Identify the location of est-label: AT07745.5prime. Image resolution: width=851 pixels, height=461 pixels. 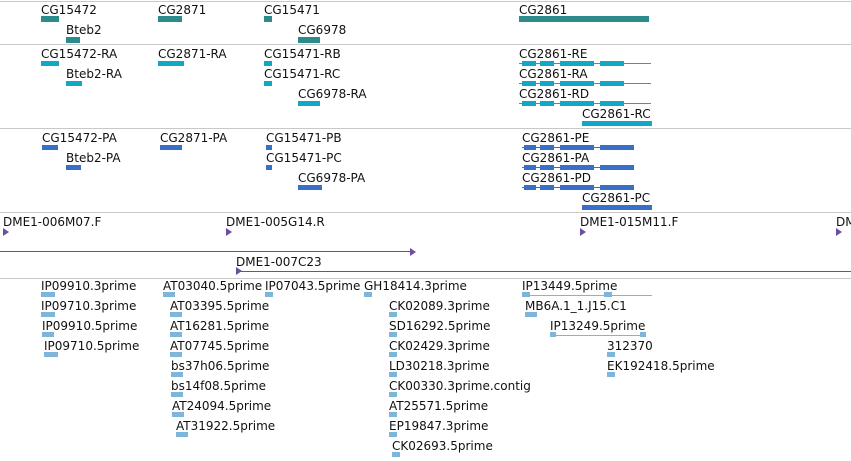
(220, 346).